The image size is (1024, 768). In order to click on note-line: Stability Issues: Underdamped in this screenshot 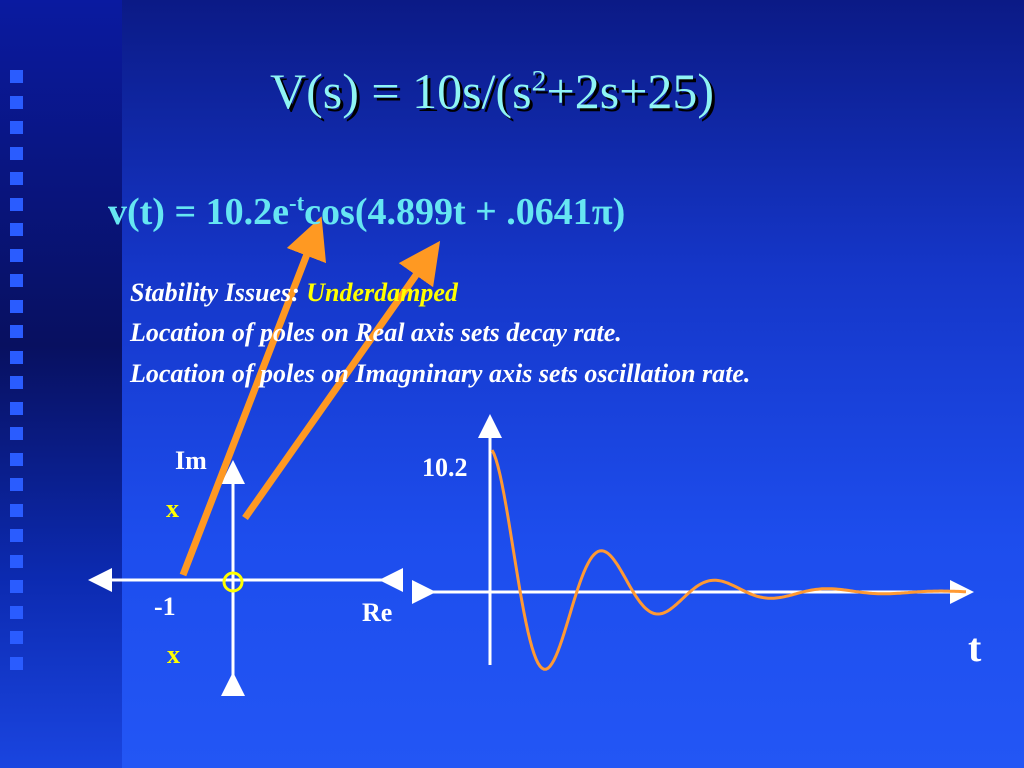, I will do `click(294, 292)`.